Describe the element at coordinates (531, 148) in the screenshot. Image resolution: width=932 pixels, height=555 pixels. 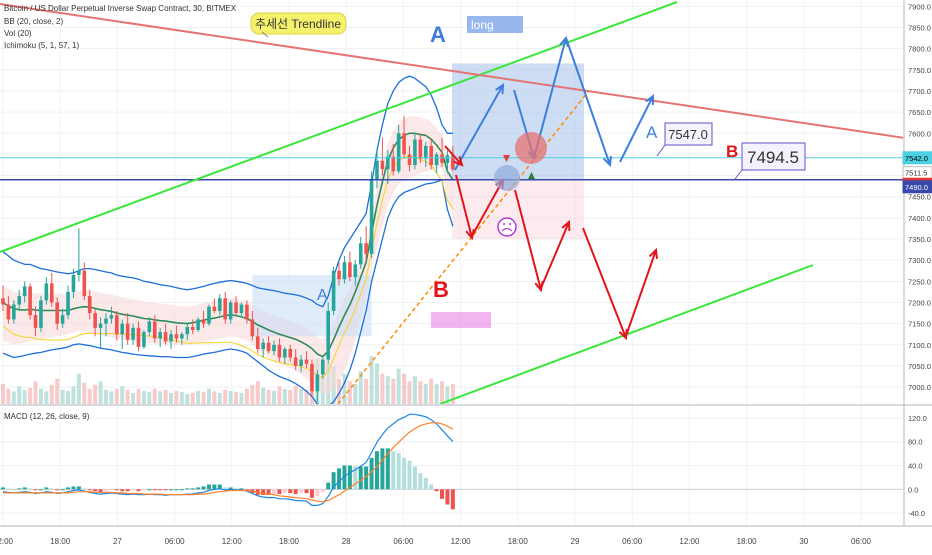
I see `target-circle-red` at that location.